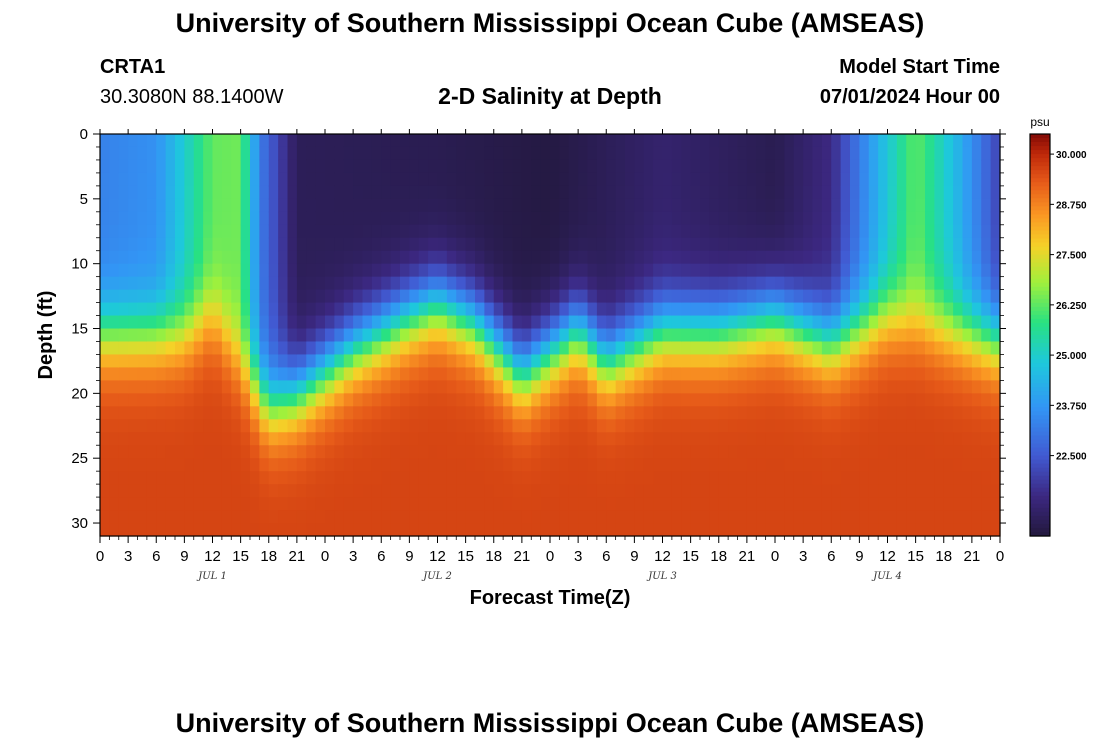 This screenshot has width=1100, height=750. Describe the element at coordinates (972, 556) in the screenshot. I see `x-tick-label: 21` at that location.